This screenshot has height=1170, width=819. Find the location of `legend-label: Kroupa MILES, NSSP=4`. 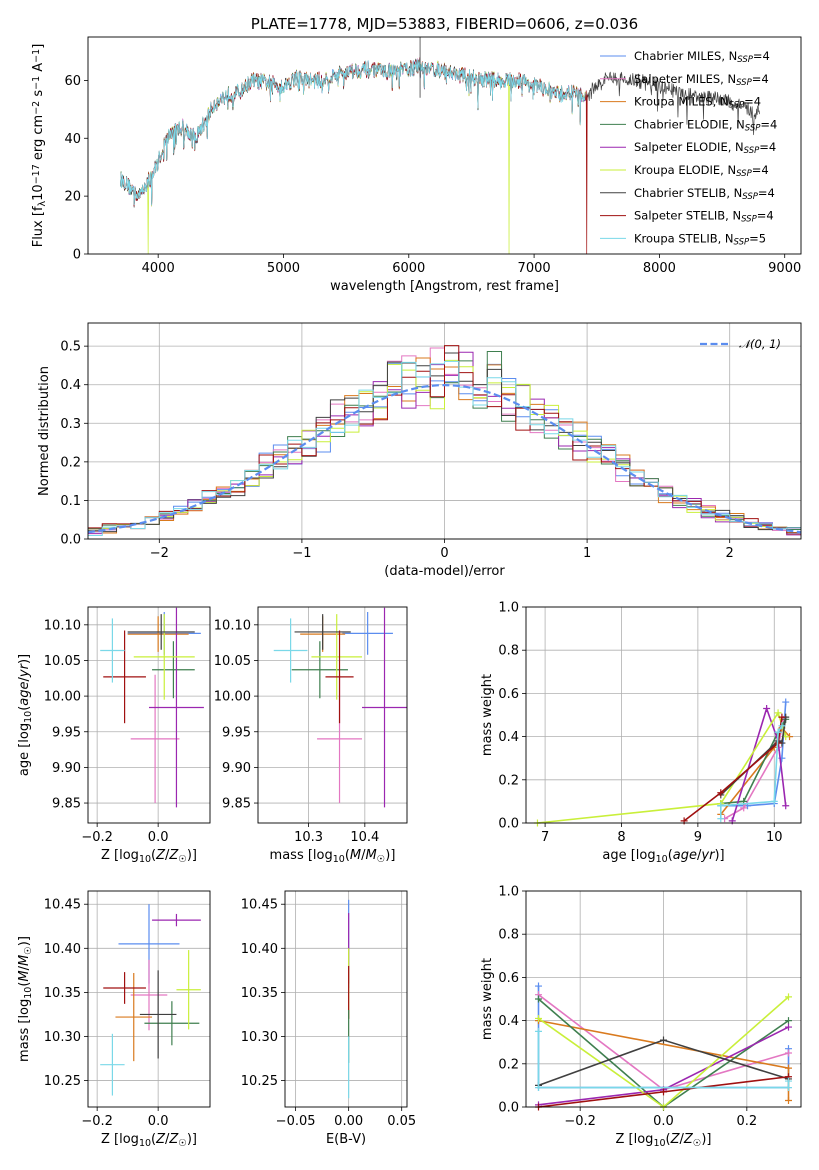

legend-label: Kroupa MILES, NSSP=4 is located at coordinates (697, 103).